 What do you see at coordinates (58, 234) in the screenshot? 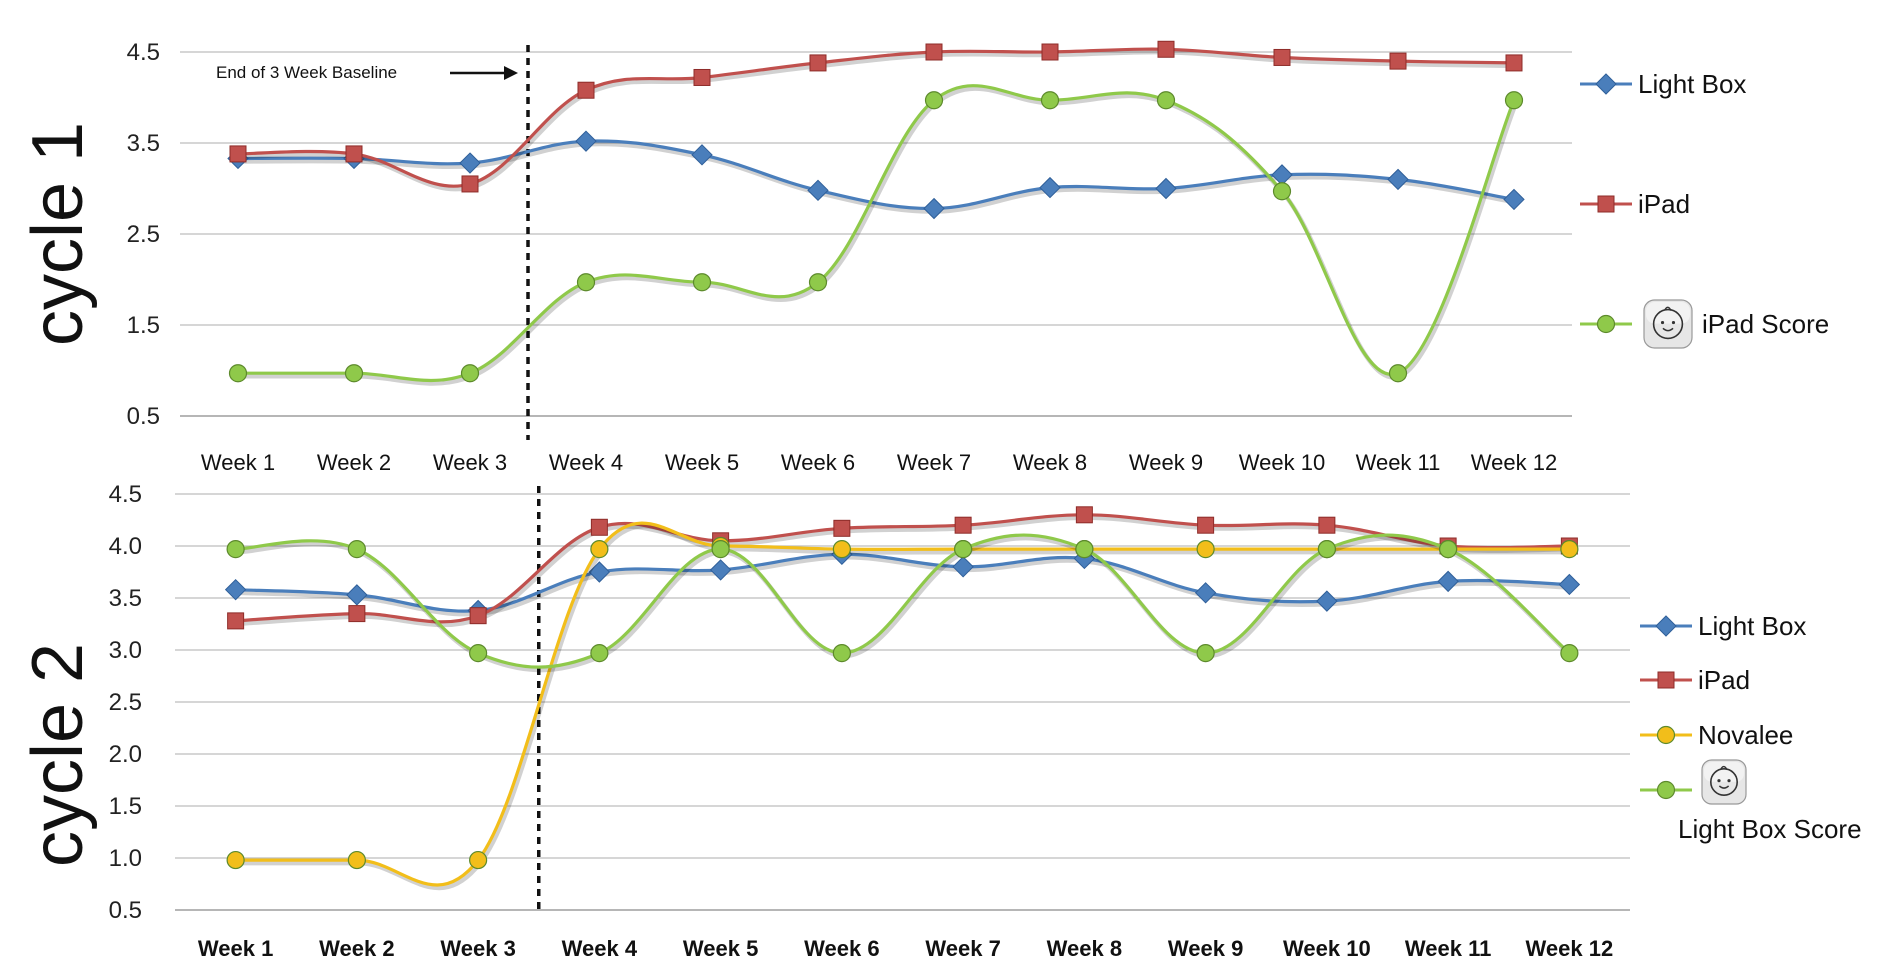
I see `panel-label: cycle 1` at bounding box center [58, 234].